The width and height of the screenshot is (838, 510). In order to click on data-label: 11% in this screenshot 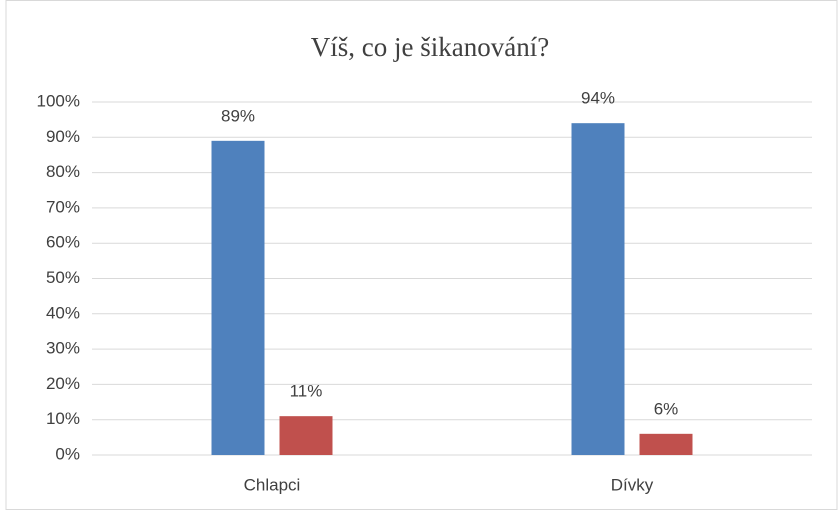, I will do `click(306, 391)`.